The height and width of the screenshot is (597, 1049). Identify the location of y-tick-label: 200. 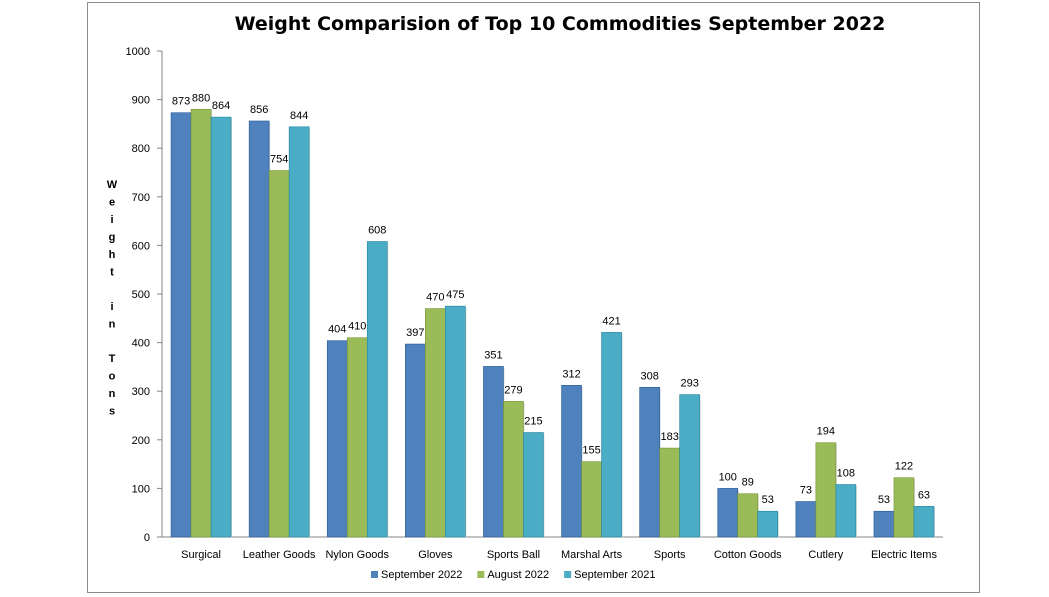
(141, 441).